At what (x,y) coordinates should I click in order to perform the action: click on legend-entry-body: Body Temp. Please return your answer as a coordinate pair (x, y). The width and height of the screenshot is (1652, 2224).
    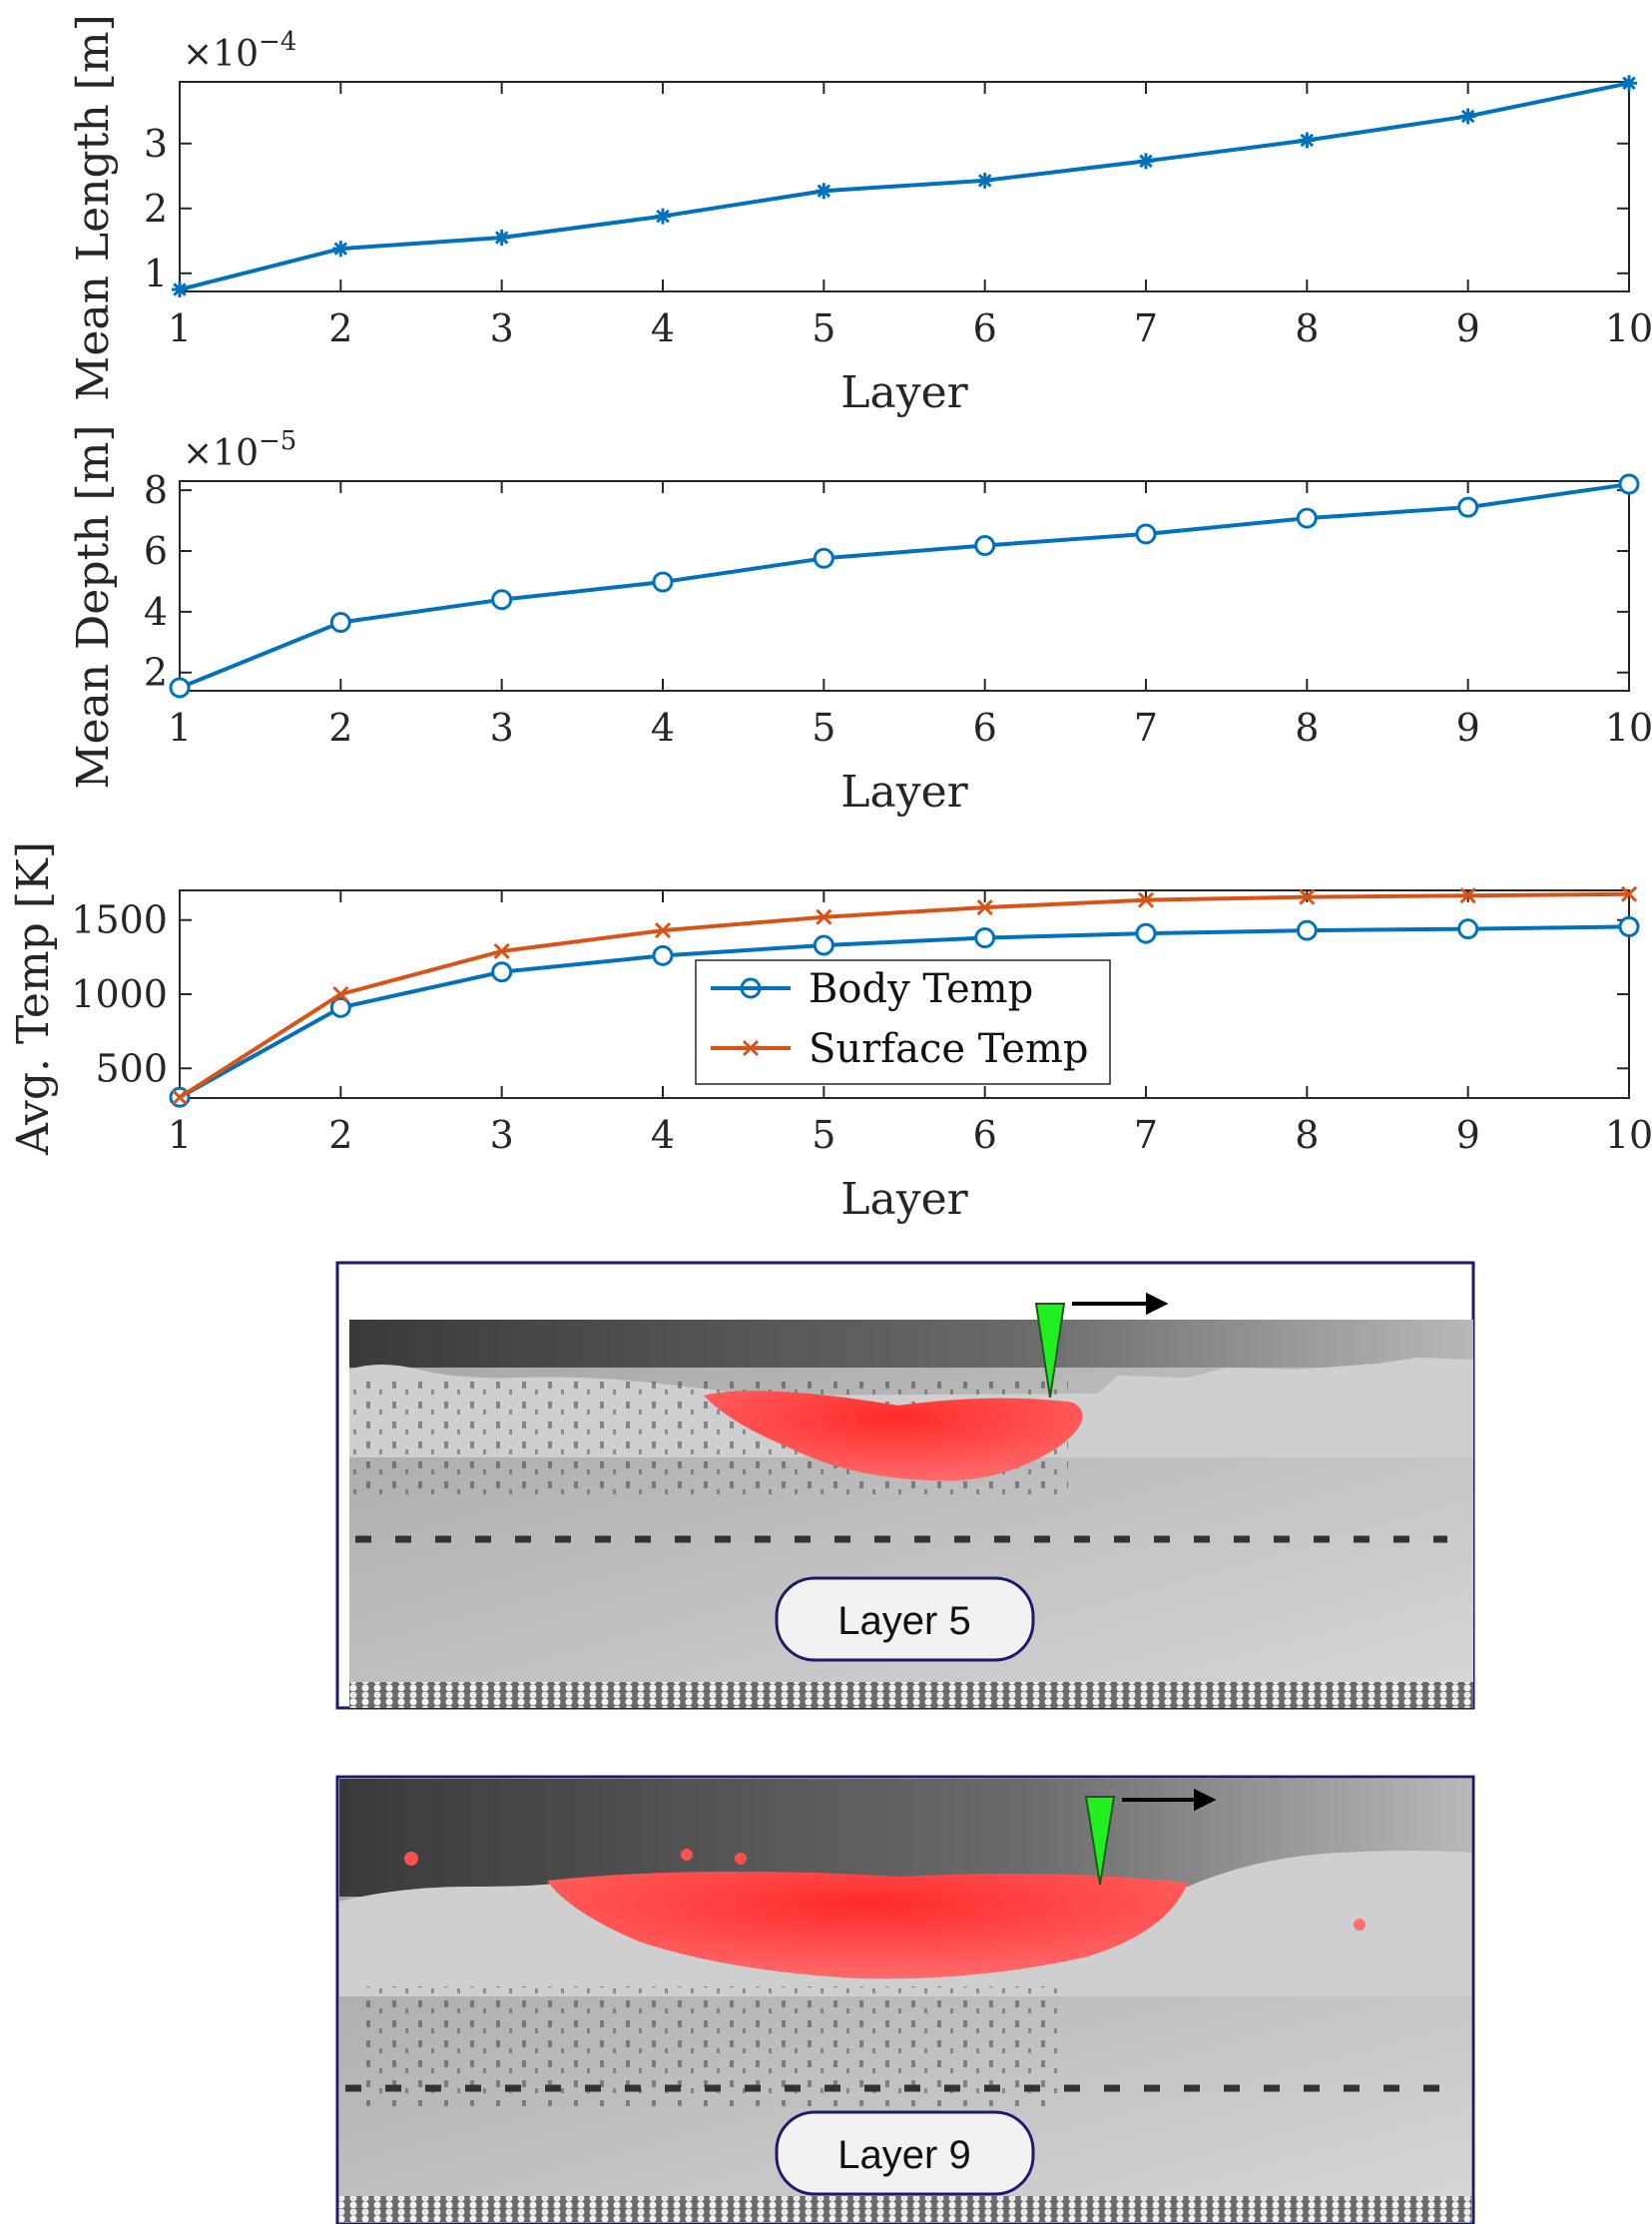
    Looking at the image, I should click on (872, 989).